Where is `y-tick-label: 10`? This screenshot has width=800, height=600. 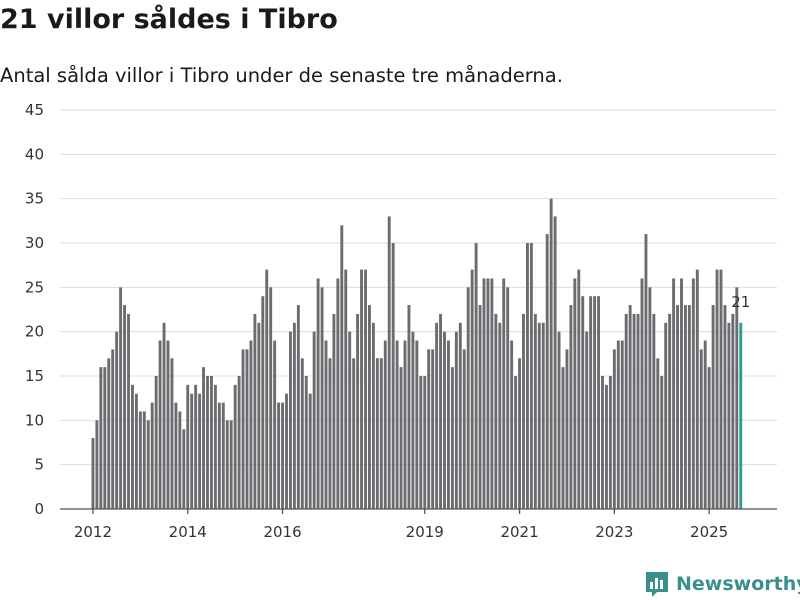
y-tick-label: 10 is located at coordinates (34, 420).